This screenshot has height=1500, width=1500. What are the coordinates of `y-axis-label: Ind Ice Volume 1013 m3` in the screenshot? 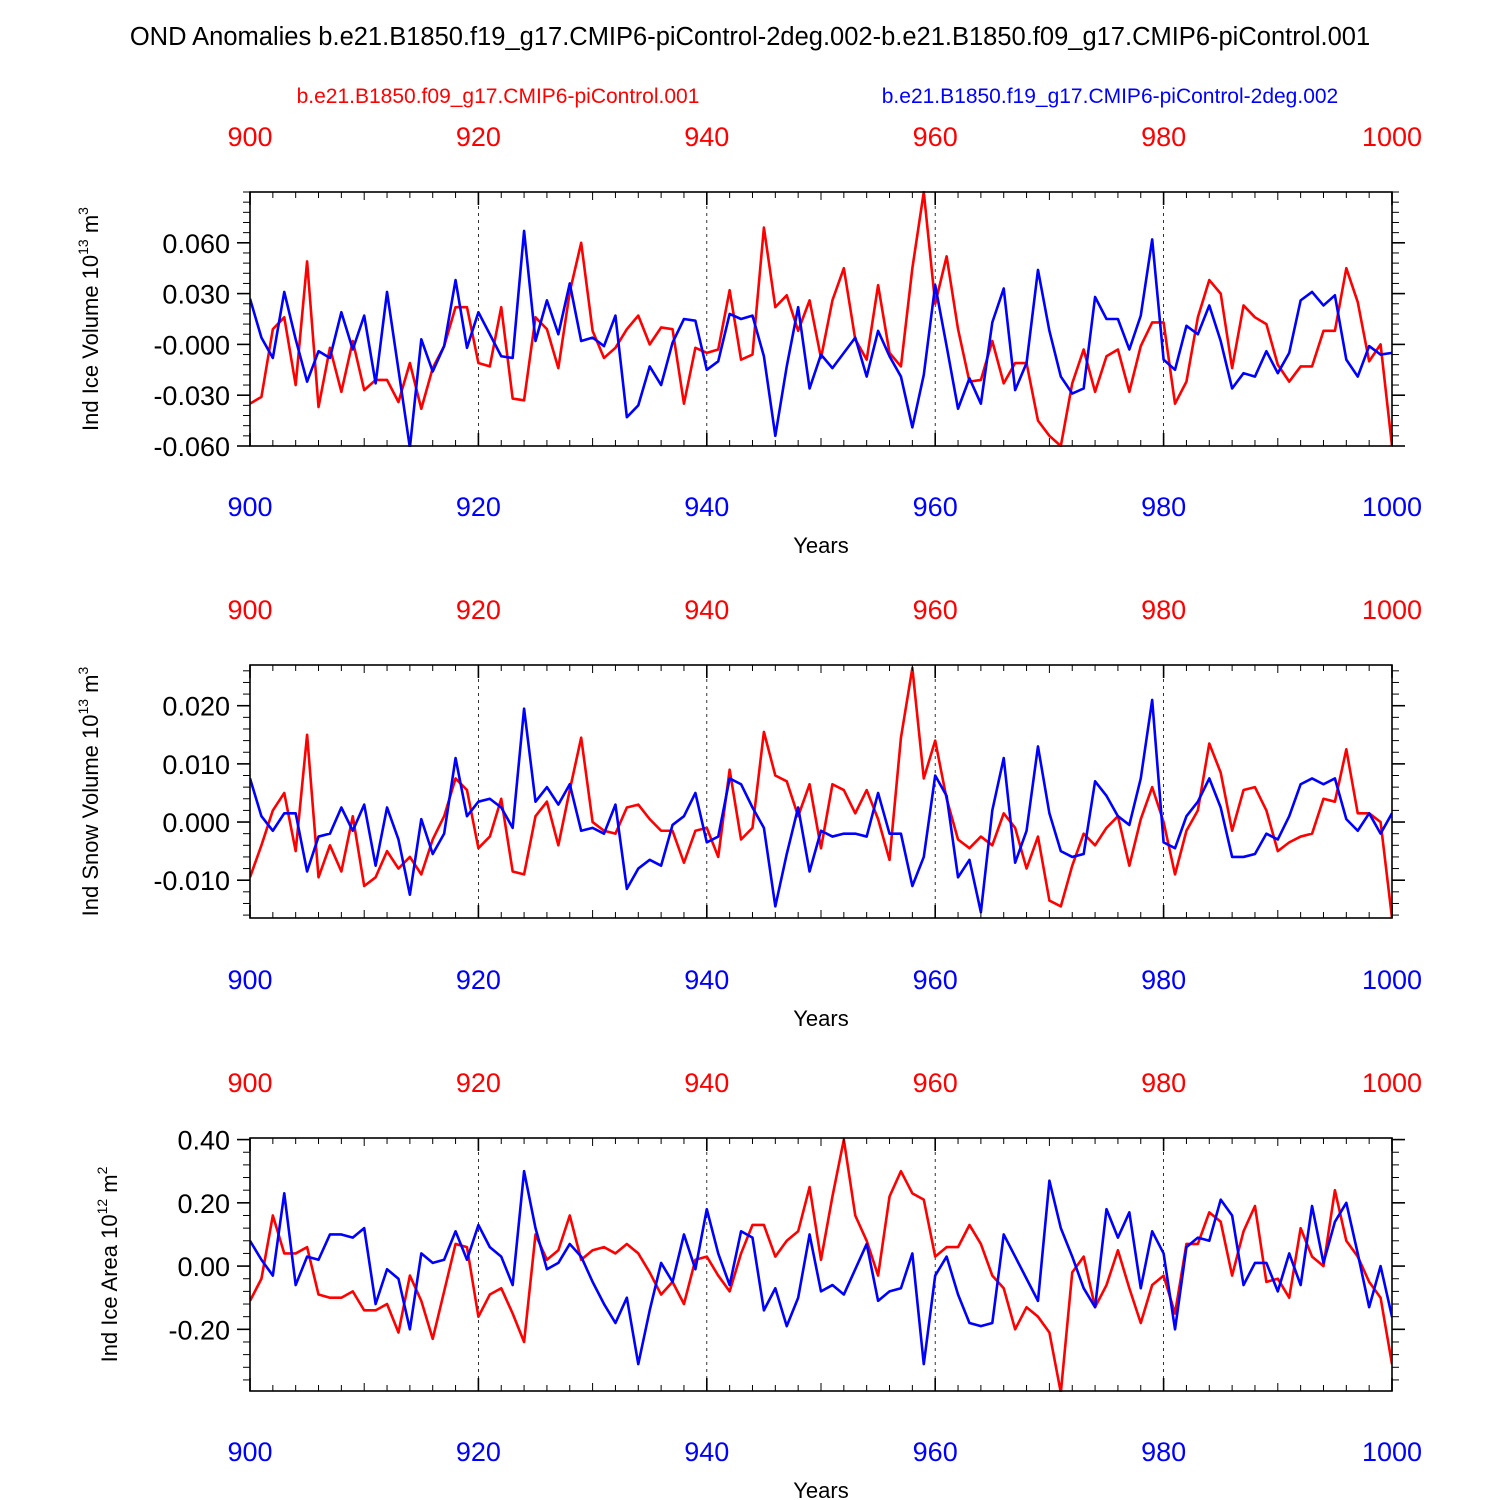 It's located at (89, 319).